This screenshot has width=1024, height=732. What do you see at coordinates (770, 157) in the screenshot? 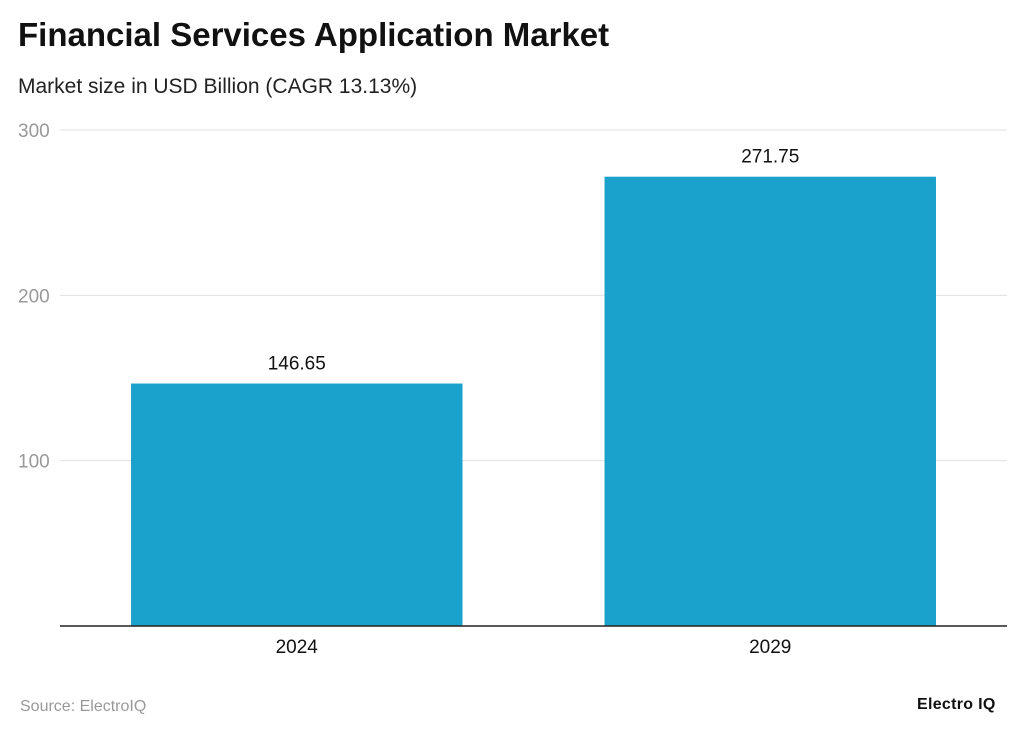
I see `data-label: 271.75` at bounding box center [770, 157].